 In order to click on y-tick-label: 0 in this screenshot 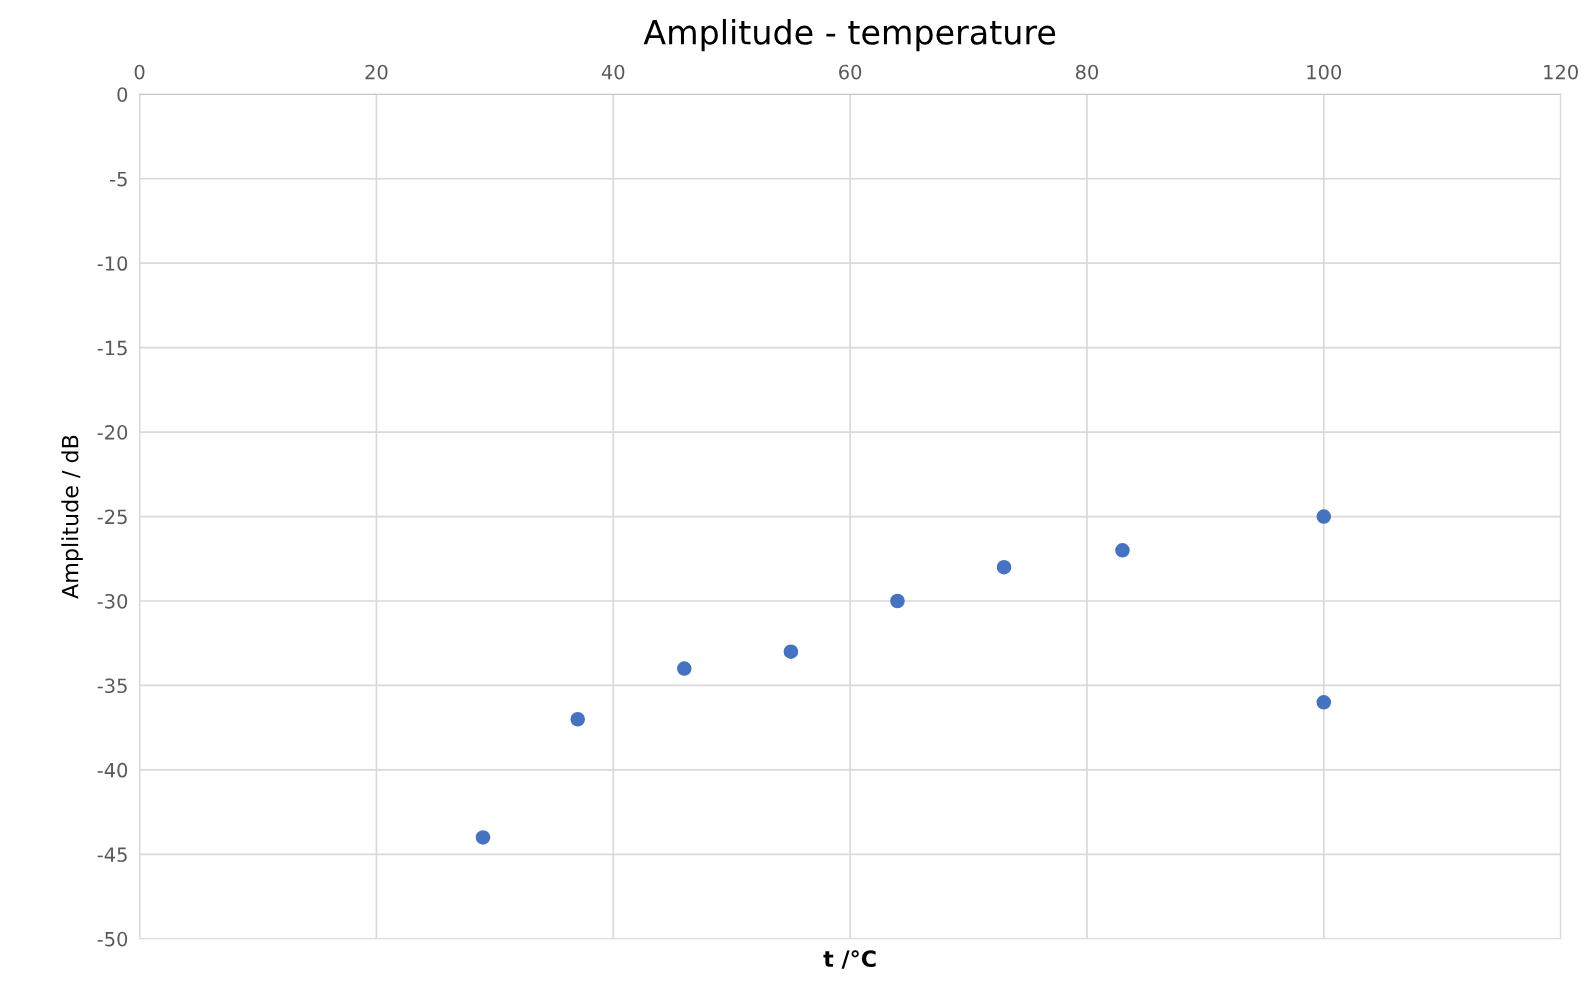, I will do `click(122, 94)`.